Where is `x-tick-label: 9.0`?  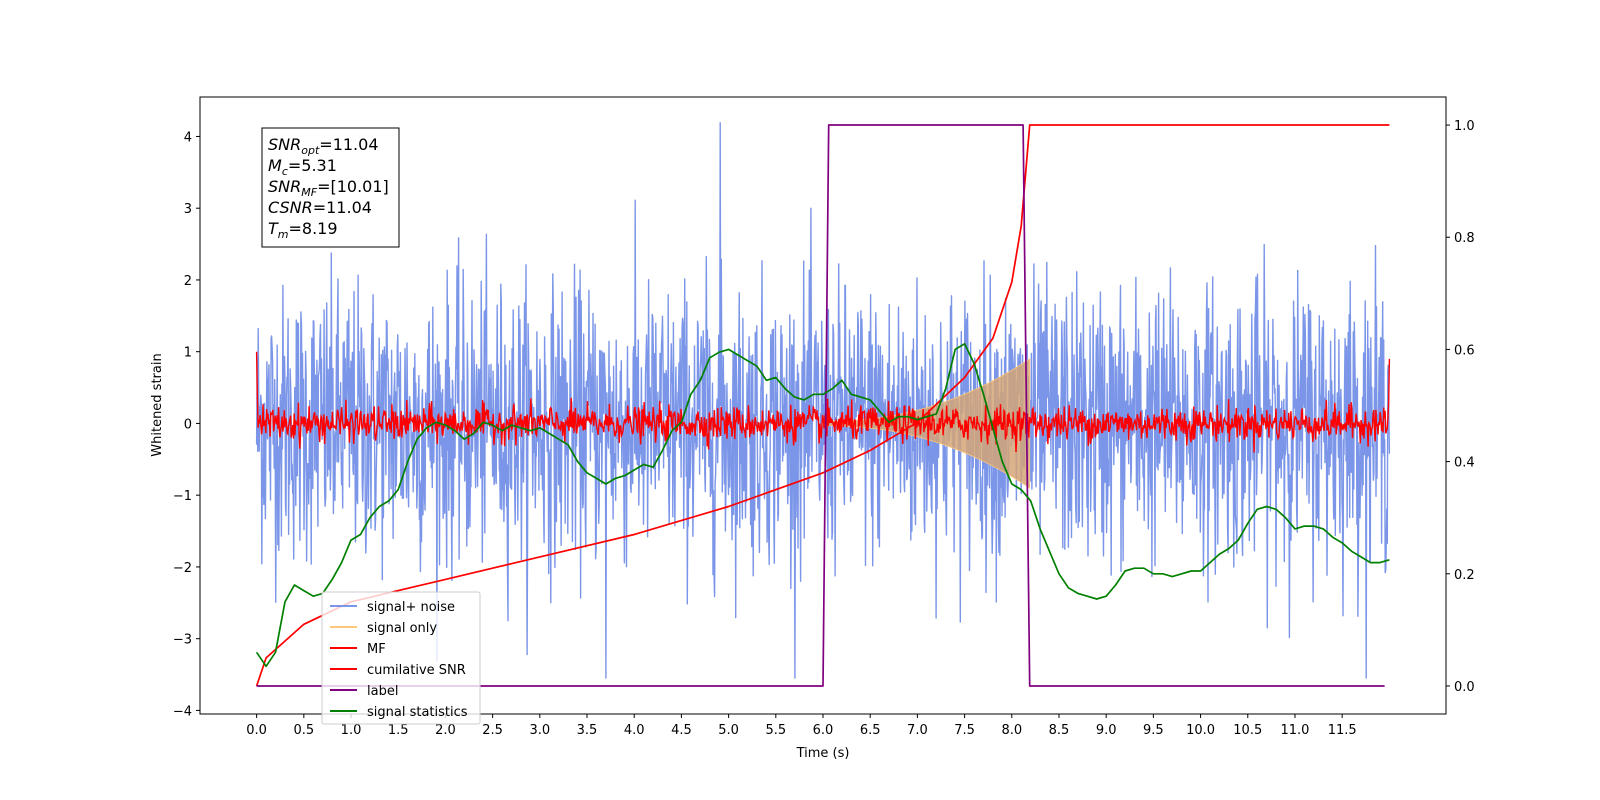 x-tick-label: 9.0 is located at coordinates (1106, 730).